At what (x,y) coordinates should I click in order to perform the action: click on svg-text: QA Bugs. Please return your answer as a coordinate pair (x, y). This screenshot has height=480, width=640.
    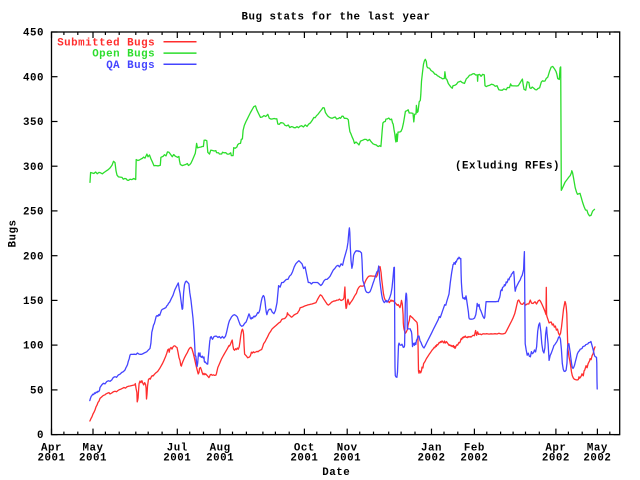
    Looking at the image, I should click on (130, 66).